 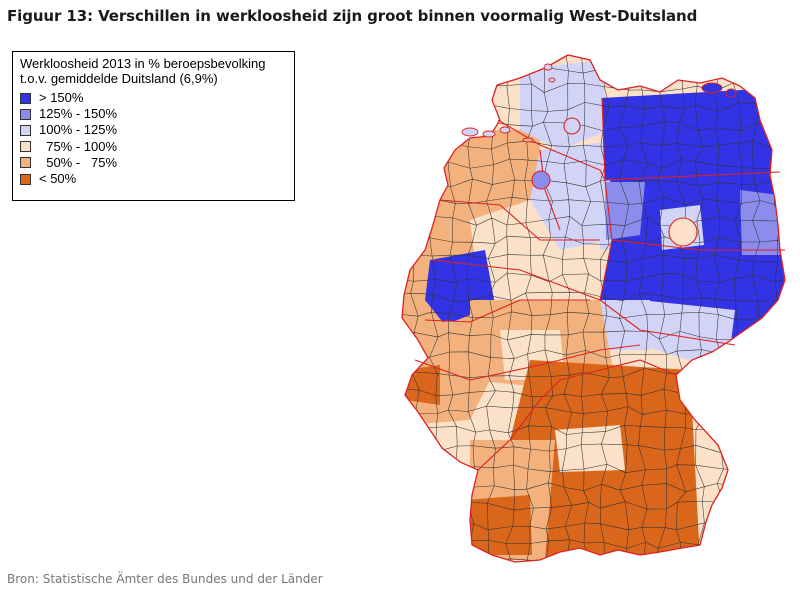 I want to click on legend-item-100-125: 100% - 125%, so click(x=157, y=130).